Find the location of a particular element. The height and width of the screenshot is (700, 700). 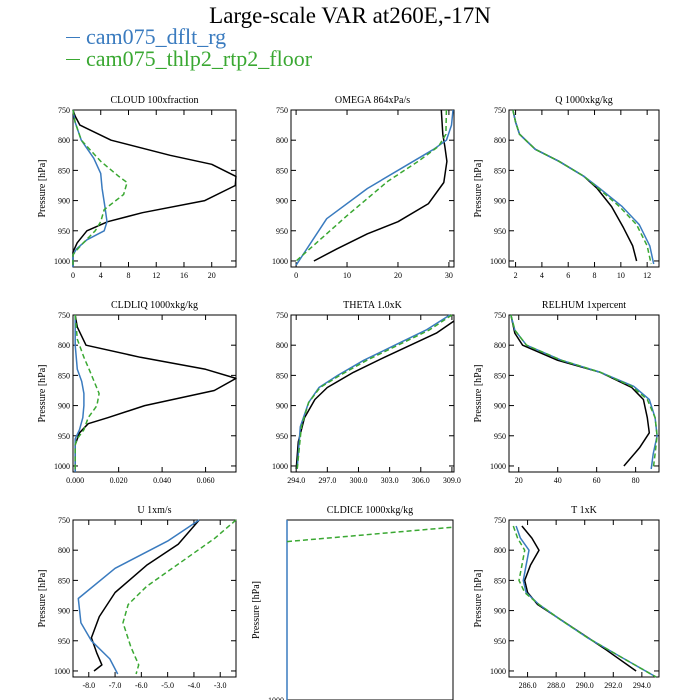

x-tick-label: -4.0 is located at coordinates (194, 685).